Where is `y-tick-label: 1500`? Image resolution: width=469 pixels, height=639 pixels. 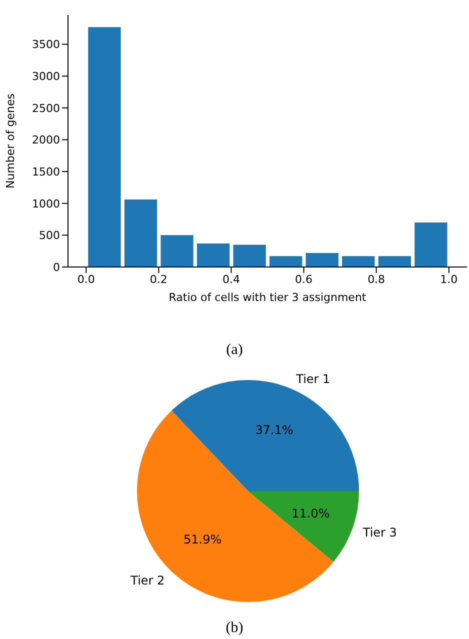
y-tick-label: 1500 is located at coordinates (46, 171).